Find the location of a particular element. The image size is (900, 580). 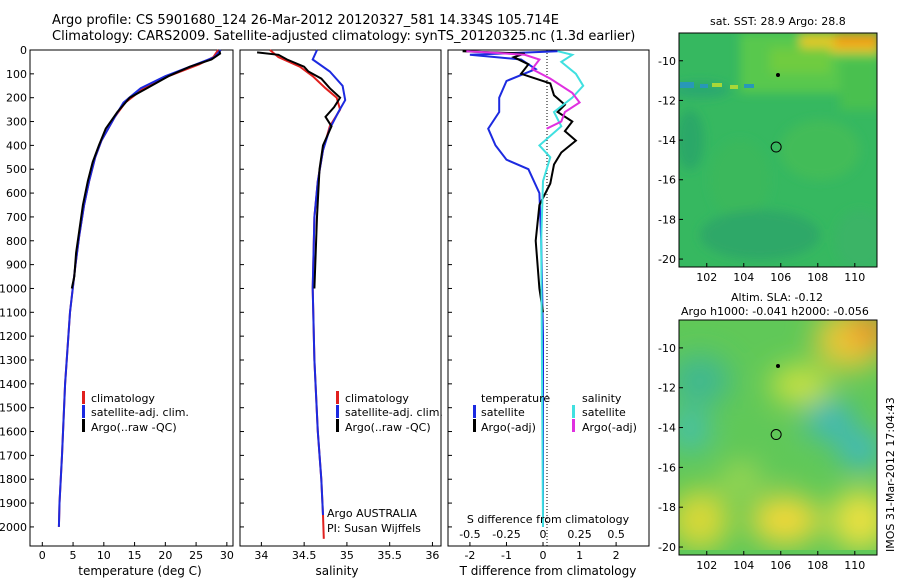

sla-map-title-1: Altim. SLA: -0.12 is located at coordinates (777, 297).